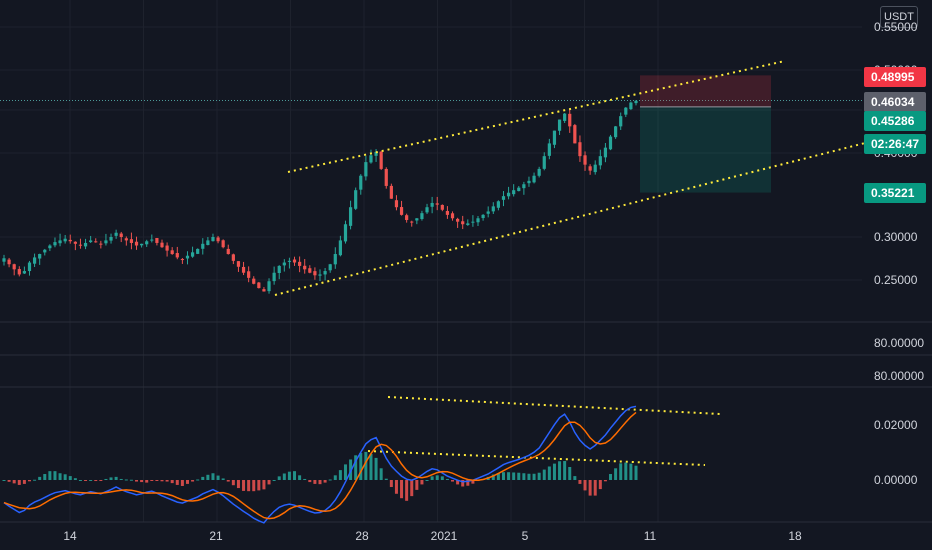  Describe the element at coordinates (432, 536) in the screenshot. I see `time-axis: 14 21 28 2021 5 11 18` at that location.